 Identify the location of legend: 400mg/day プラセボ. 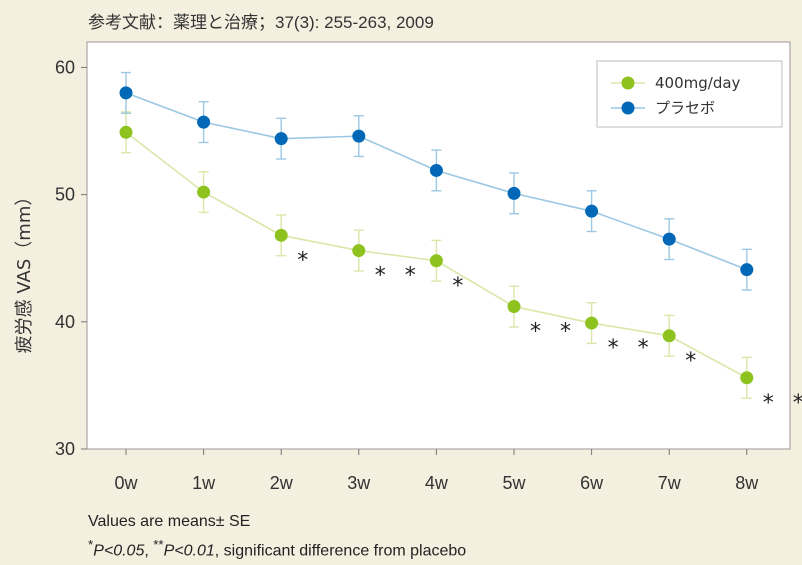
(689, 94).